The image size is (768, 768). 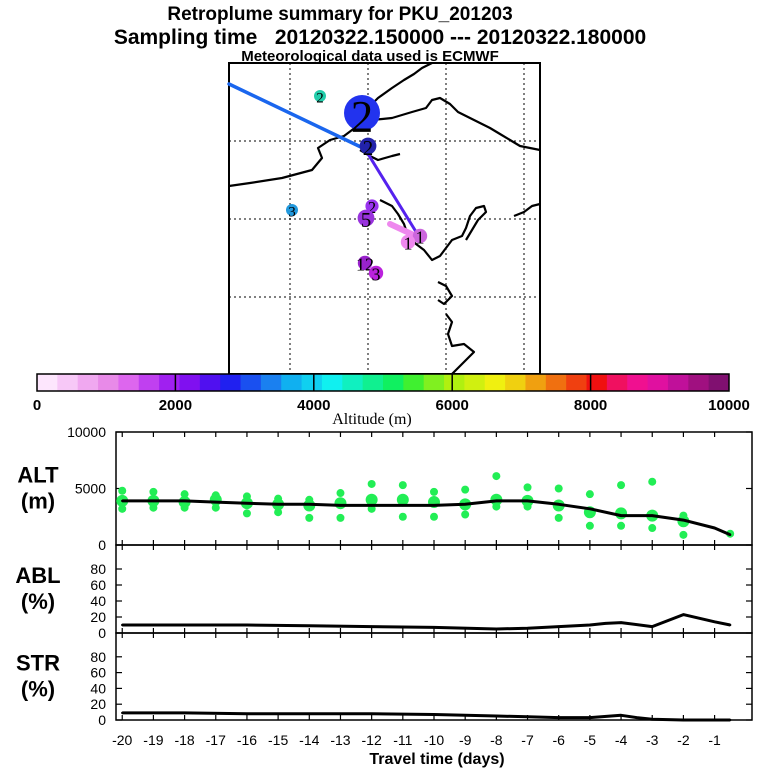 I want to click on x-tick-label: -17, so click(x=216, y=740).